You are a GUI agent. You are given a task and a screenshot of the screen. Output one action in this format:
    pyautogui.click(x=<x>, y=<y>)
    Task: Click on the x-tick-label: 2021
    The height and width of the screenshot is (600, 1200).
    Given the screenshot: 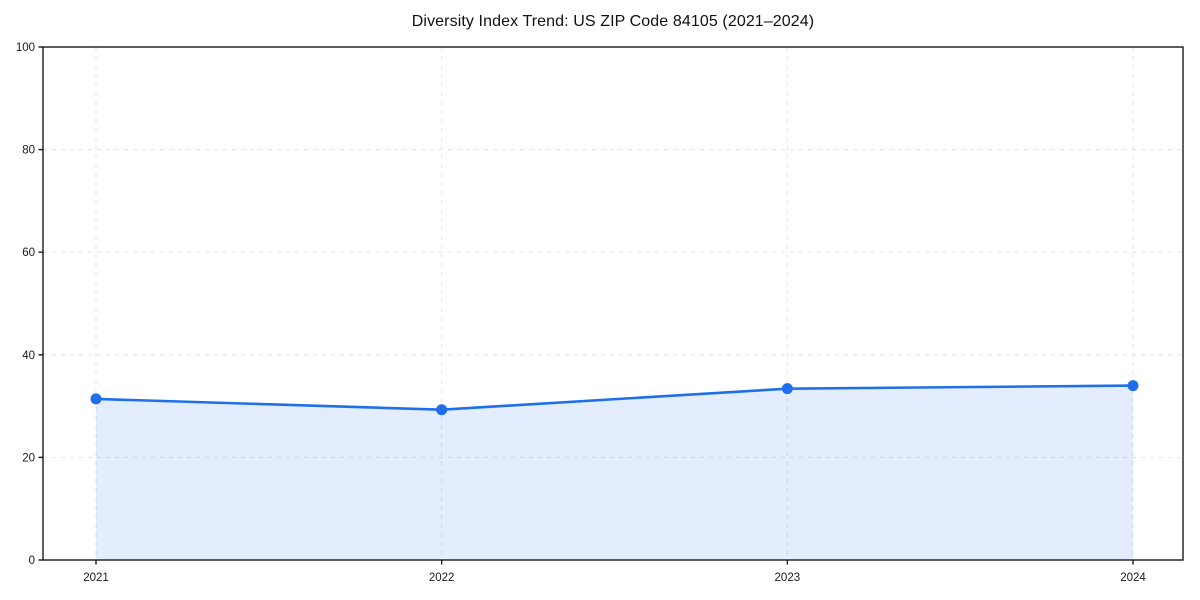 What is the action you would take?
    pyautogui.click(x=96, y=578)
    